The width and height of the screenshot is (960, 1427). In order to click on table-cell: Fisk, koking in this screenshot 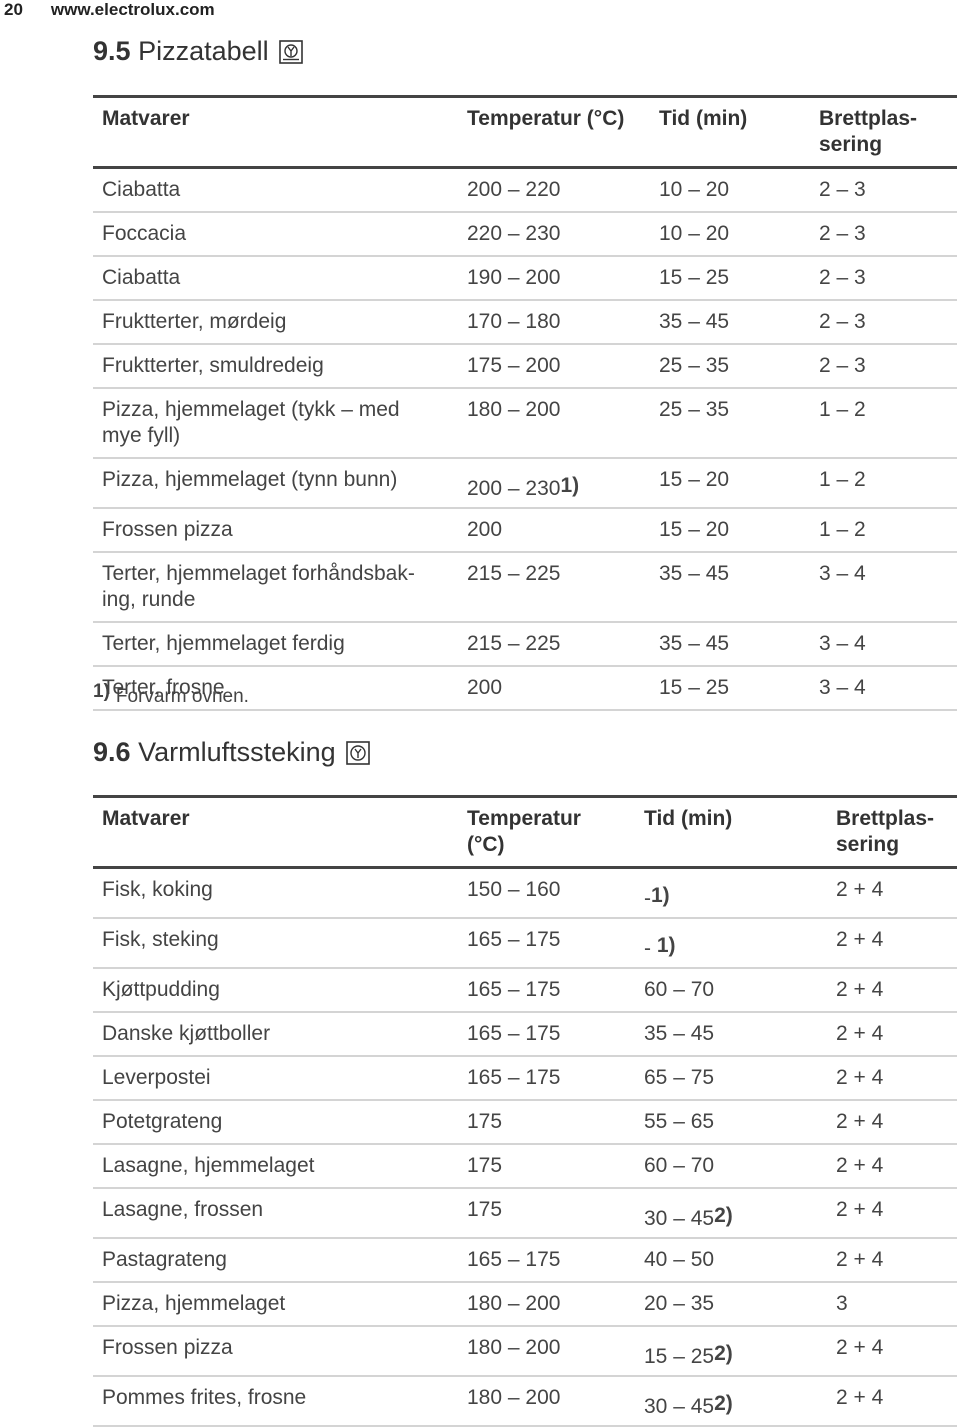, I will do `click(275, 893)`.